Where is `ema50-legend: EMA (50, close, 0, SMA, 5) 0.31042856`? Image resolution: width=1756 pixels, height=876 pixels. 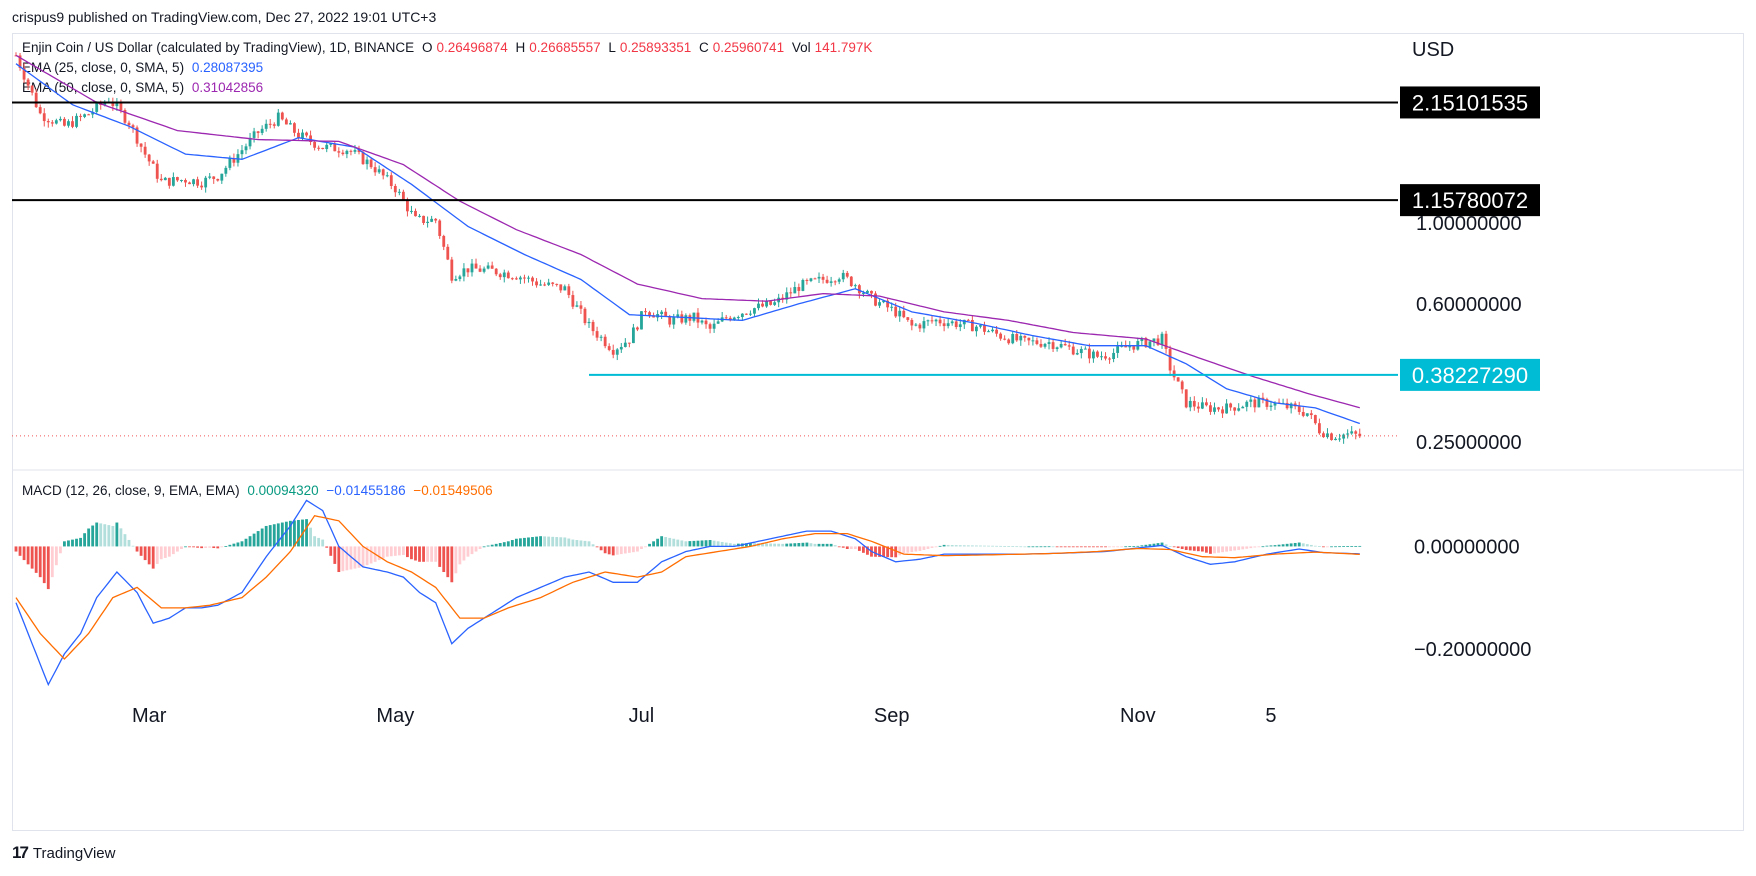 ema50-legend: EMA (50, close, 0, SMA, 5) 0.31042856 is located at coordinates (143, 87).